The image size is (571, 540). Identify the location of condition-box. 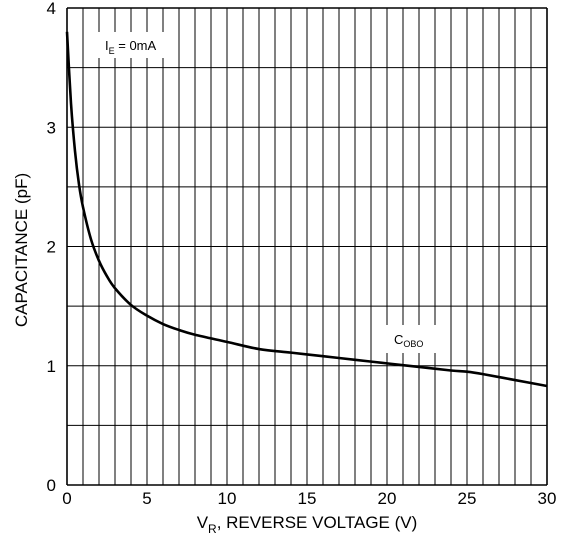
(134, 45).